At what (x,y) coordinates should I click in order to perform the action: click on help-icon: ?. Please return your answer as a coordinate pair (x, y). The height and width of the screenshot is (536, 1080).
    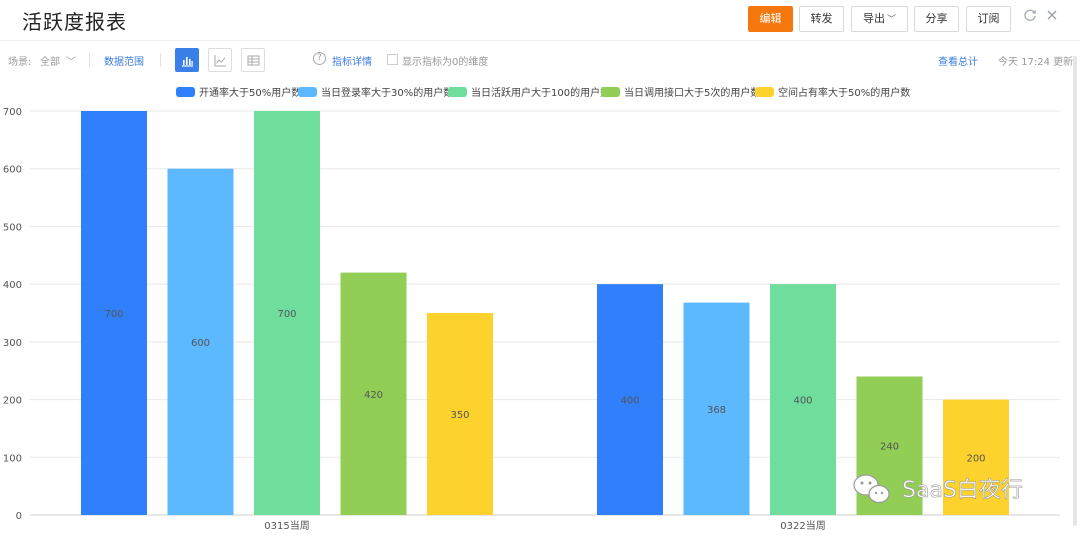
    Looking at the image, I should click on (319, 58).